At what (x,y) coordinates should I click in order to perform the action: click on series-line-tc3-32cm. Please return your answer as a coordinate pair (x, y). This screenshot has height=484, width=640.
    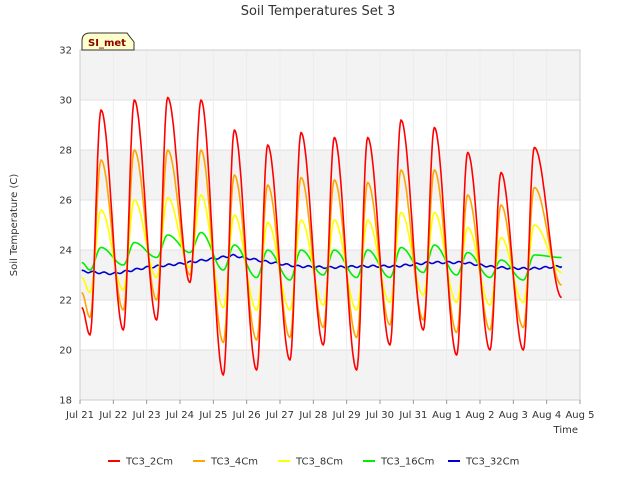
    Looking at the image, I should click on (322, 264).